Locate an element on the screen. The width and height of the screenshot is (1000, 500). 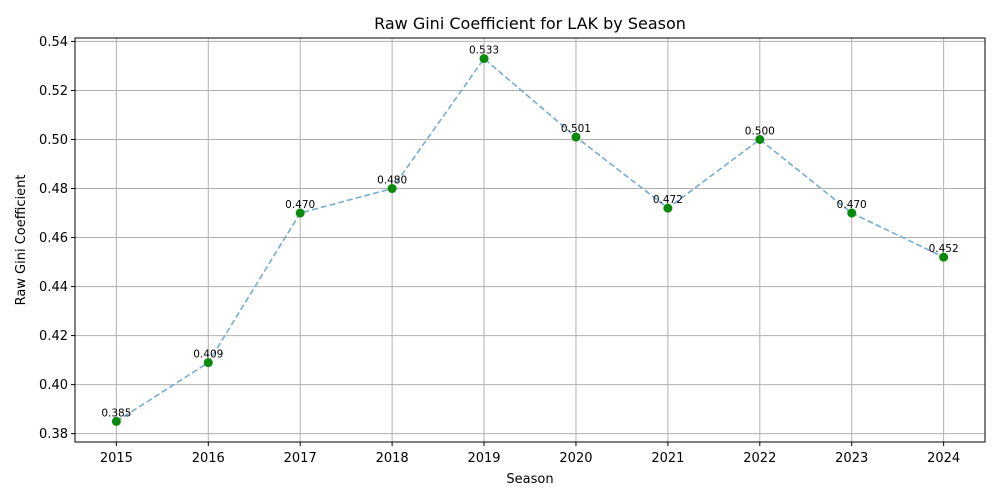
x-tick-label: 2021 is located at coordinates (667, 458).